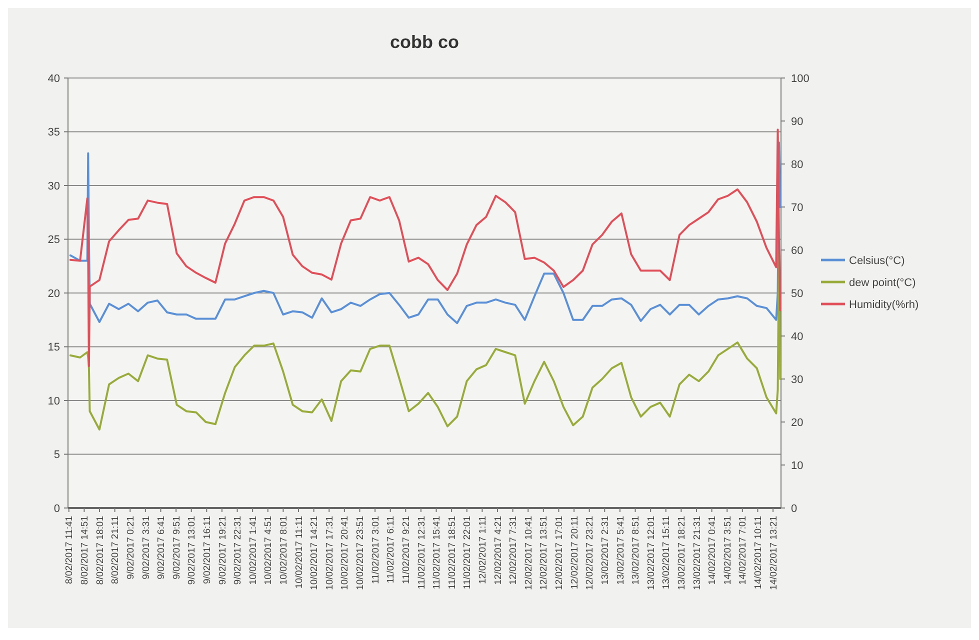  Describe the element at coordinates (697, 553) in the screenshot. I see `x-tick-label: 13/02/2017 21:31` at that location.